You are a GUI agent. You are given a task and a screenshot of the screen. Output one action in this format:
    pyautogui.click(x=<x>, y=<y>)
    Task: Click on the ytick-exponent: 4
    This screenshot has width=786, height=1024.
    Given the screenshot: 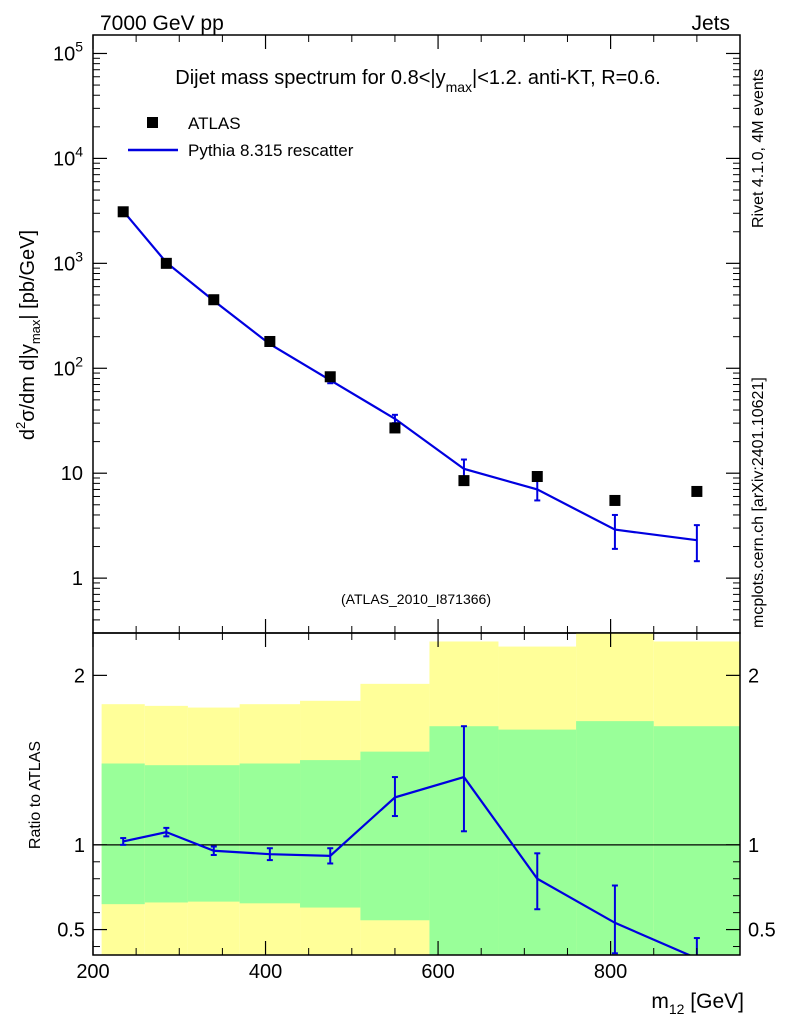 What is the action you would take?
    pyautogui.click(x=79, y=151)
    